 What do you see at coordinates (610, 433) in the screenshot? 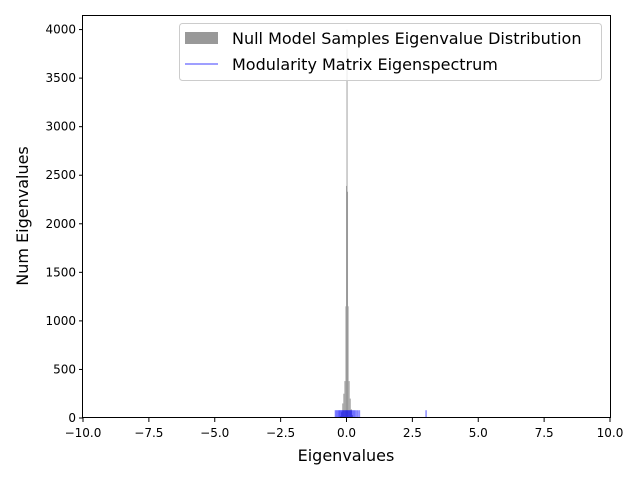
I see `x-tick-label: 10.0` at bounding box center [610, 433].